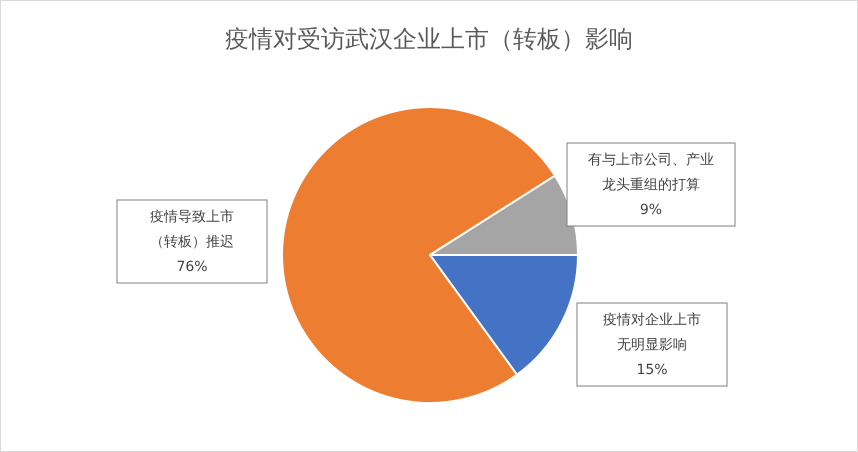 The image size is (858, 452). Describe the element at coordinates (429, 39) in the screenshot. I see `chart-title: 疫情对受访武汉企业上市（转板）影响` at that location.